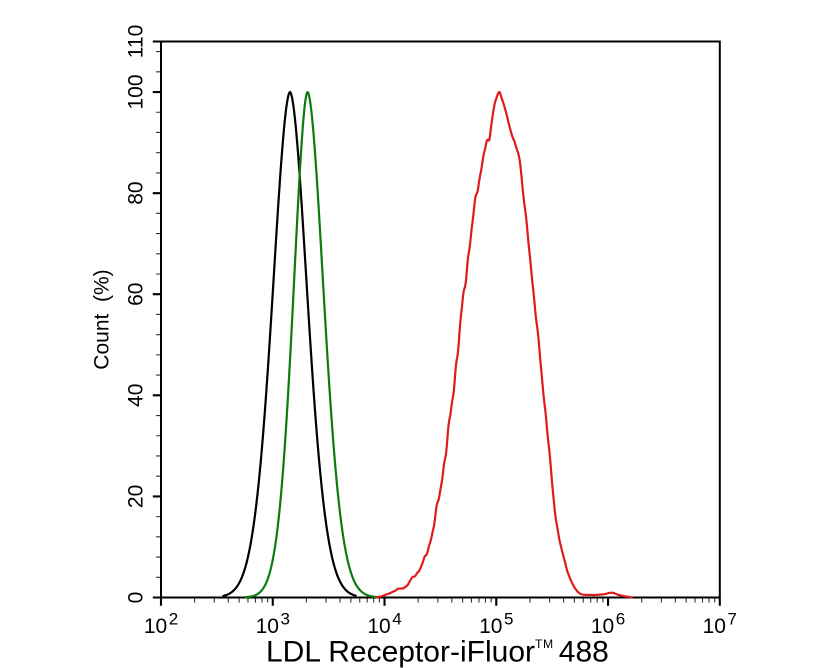 This screenshot has width=835, height=668. I want to click on svg-text: 110, so click(136, 41).